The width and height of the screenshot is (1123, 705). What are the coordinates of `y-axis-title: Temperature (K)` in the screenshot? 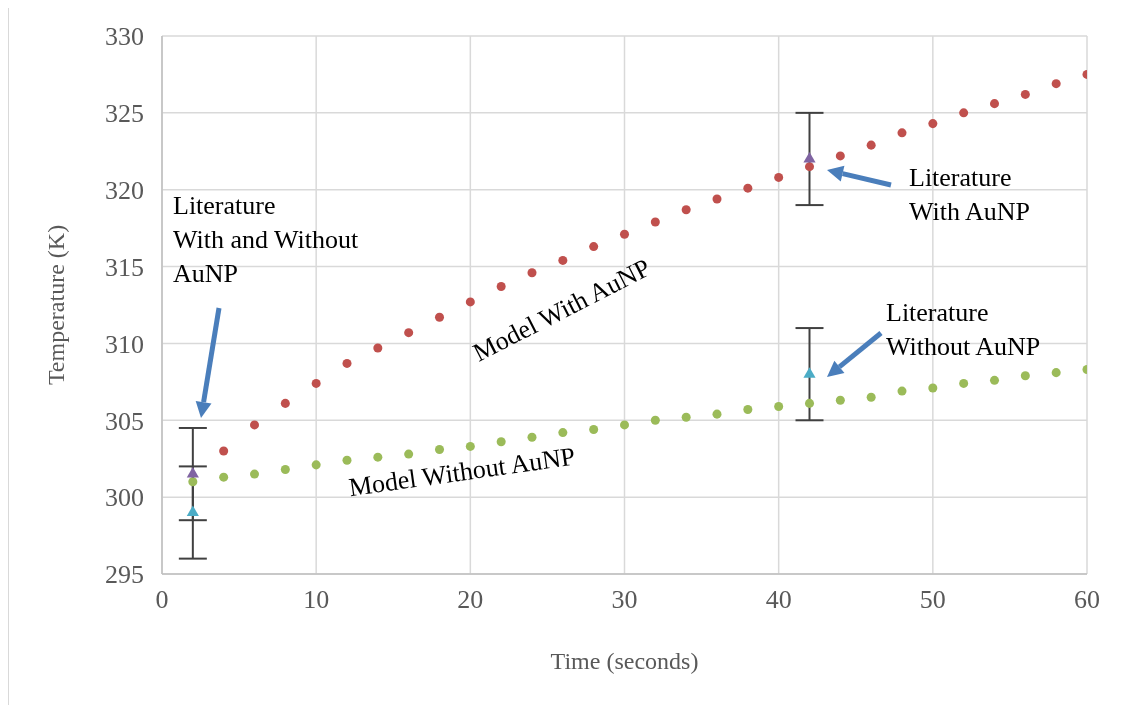 It's located at (56, 305).